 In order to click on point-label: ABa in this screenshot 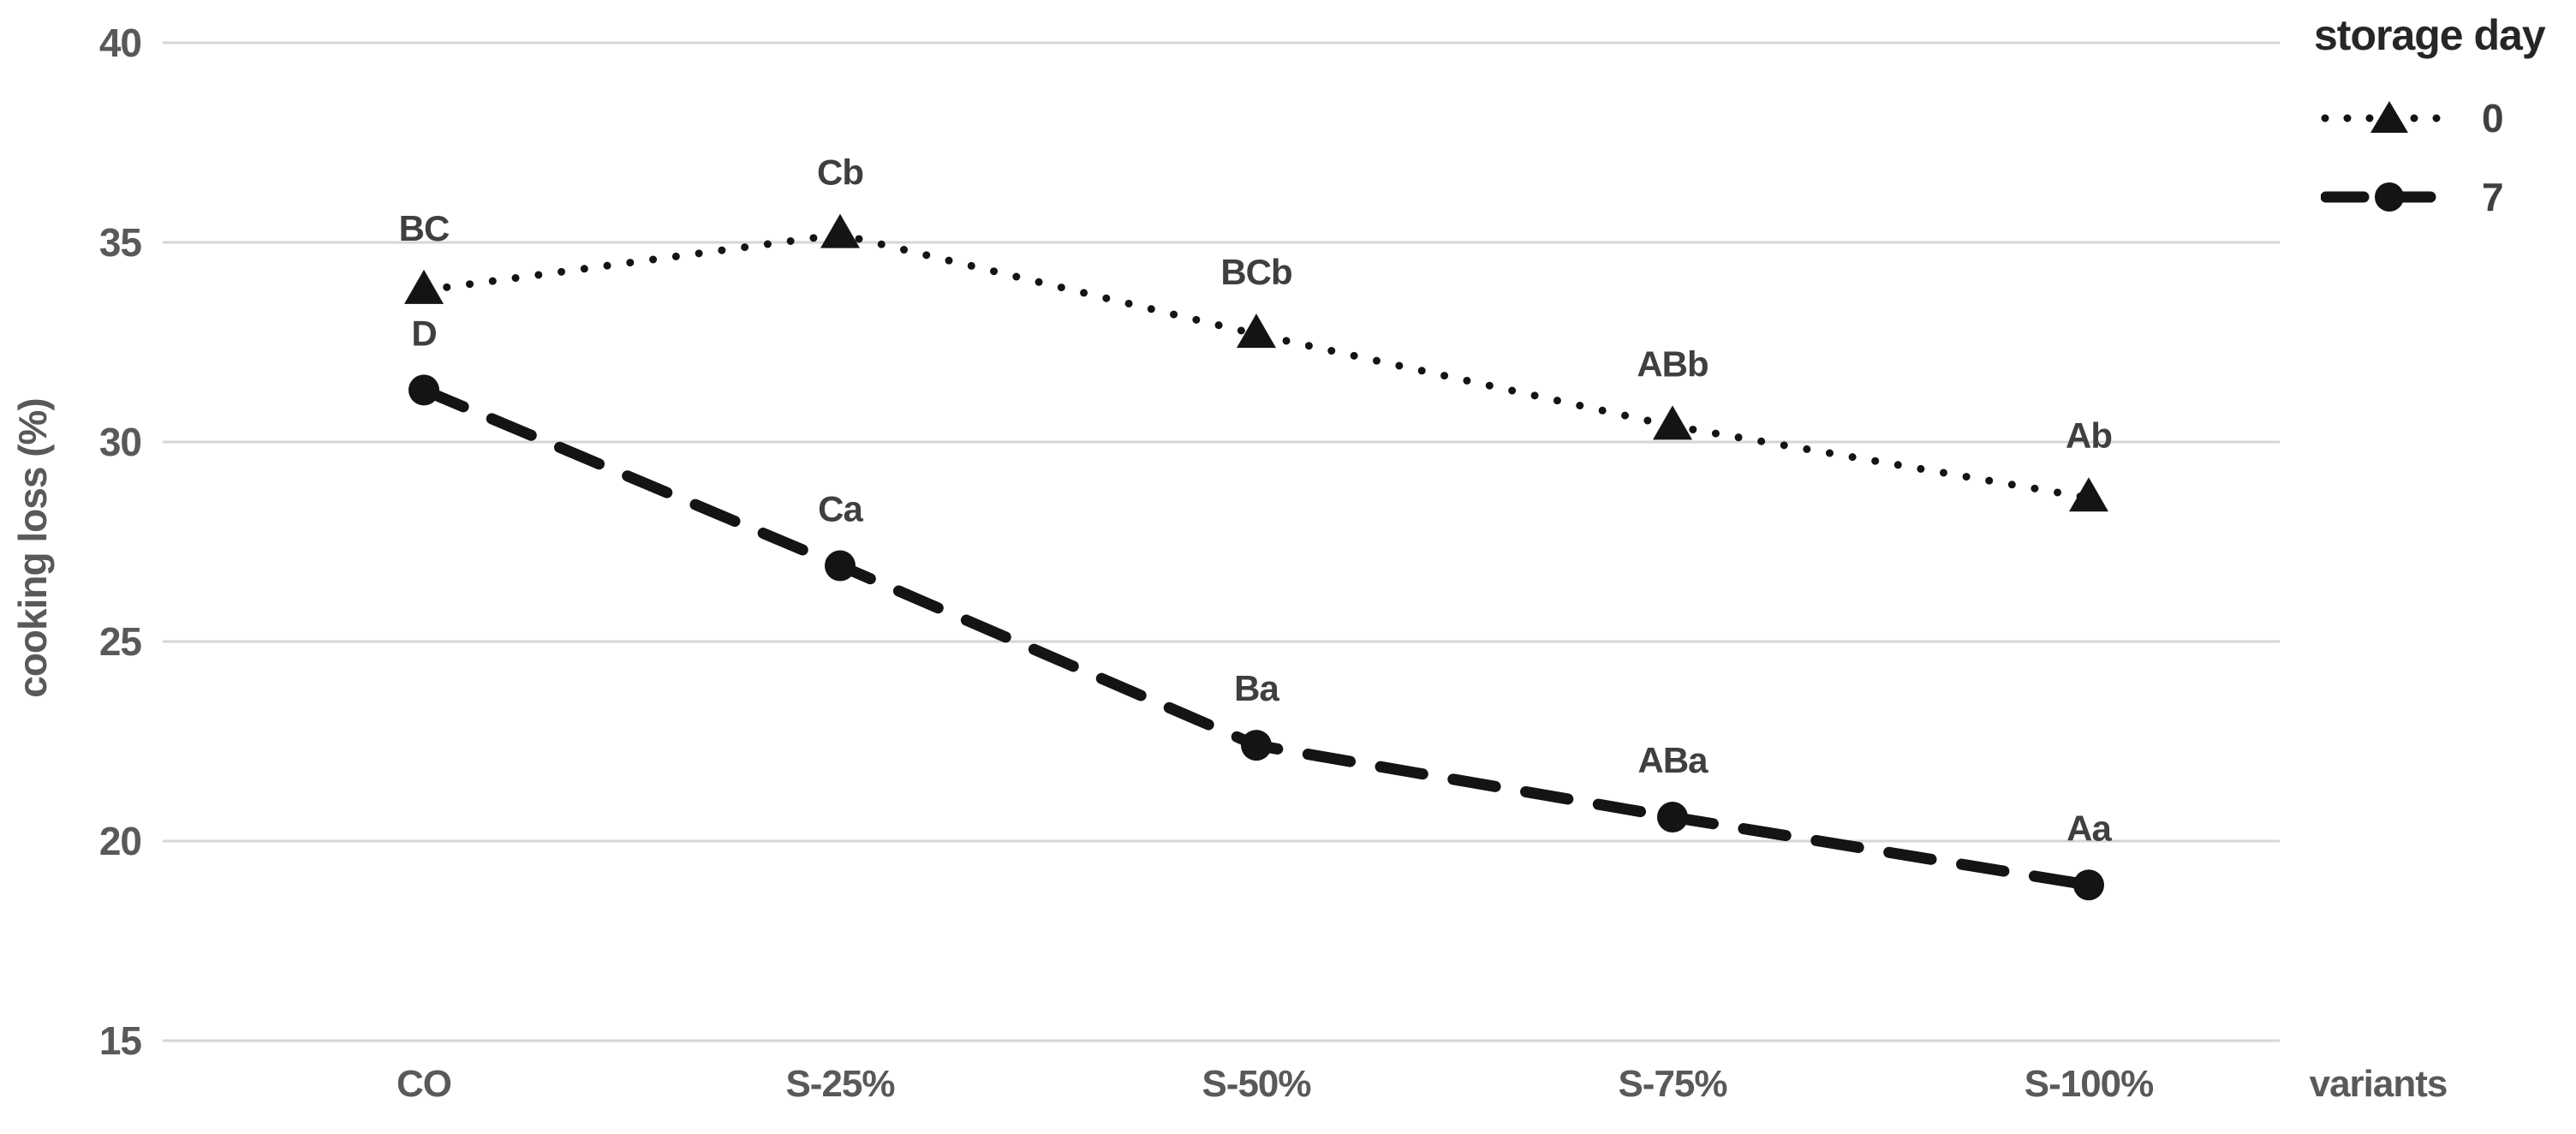, I will do `click(1672, 760)`.